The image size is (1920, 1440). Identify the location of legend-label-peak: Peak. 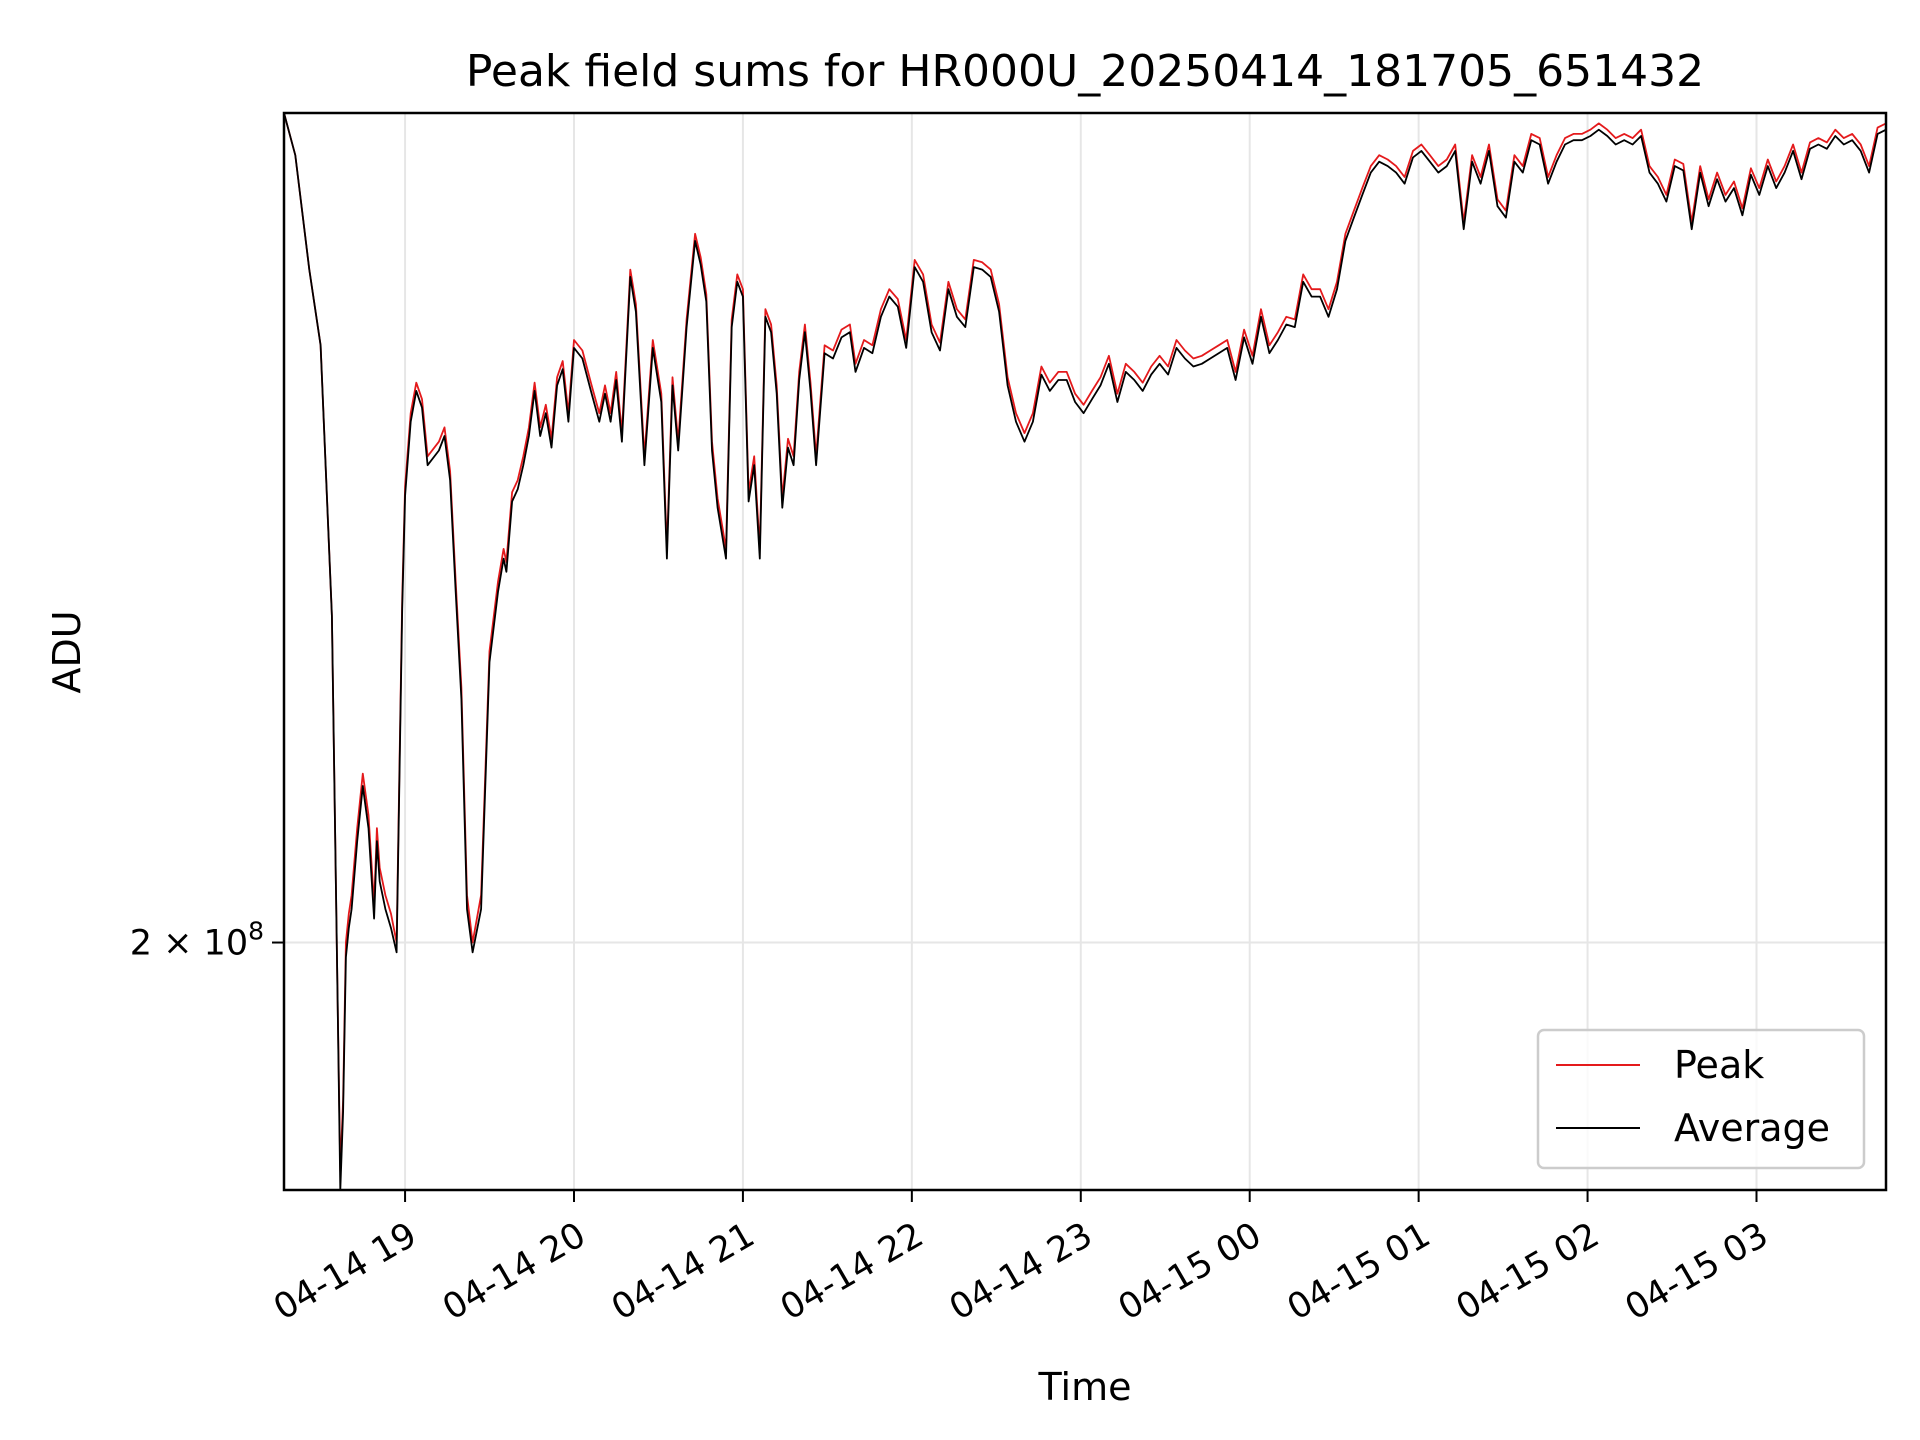
(1719, 1065).